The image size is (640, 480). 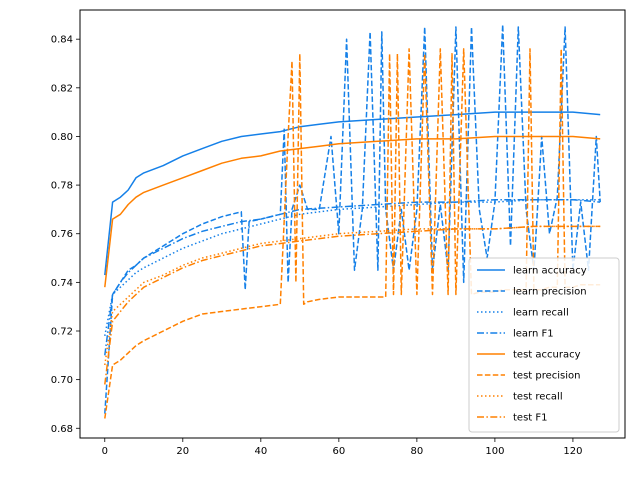 I want to click on y-axis: 0.68 0.70 0.72 0.74 0.76 0.78 0.80 0.82 0.84, so click(x=65, y=235).